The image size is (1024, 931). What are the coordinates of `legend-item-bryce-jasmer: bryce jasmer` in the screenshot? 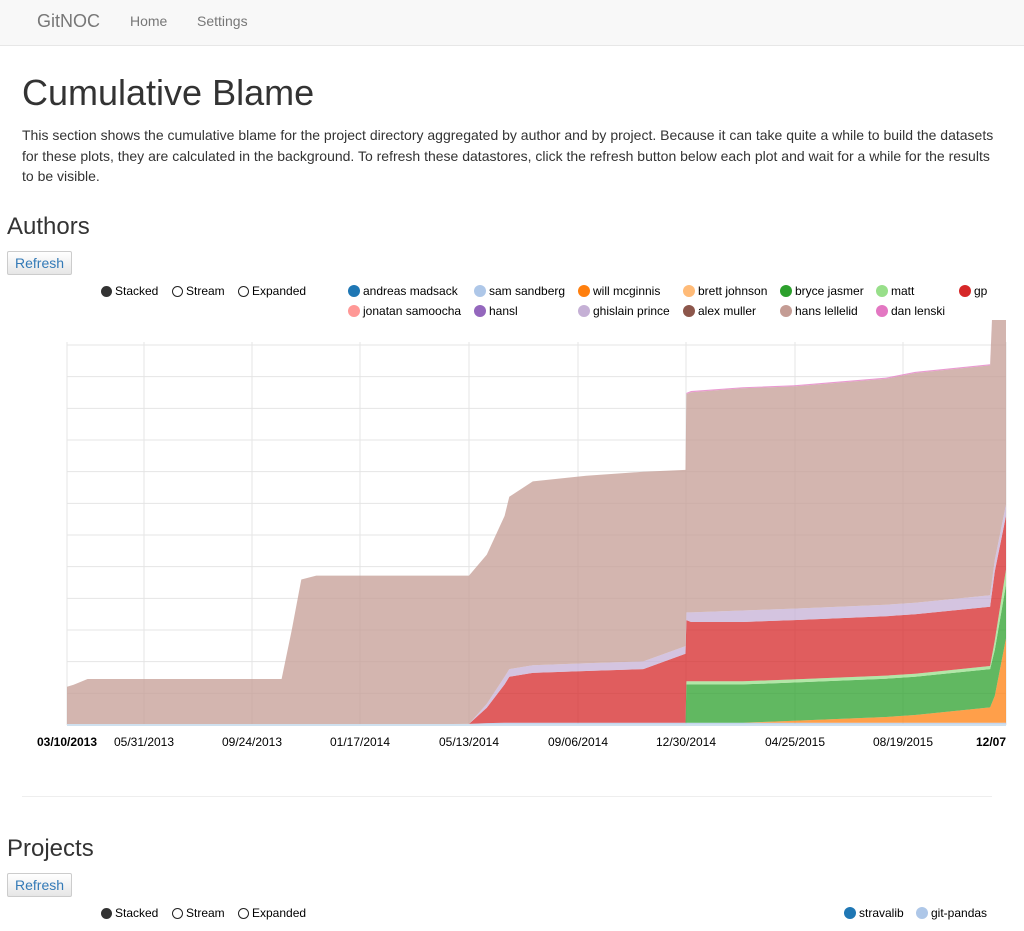 It's located at (822, 291).